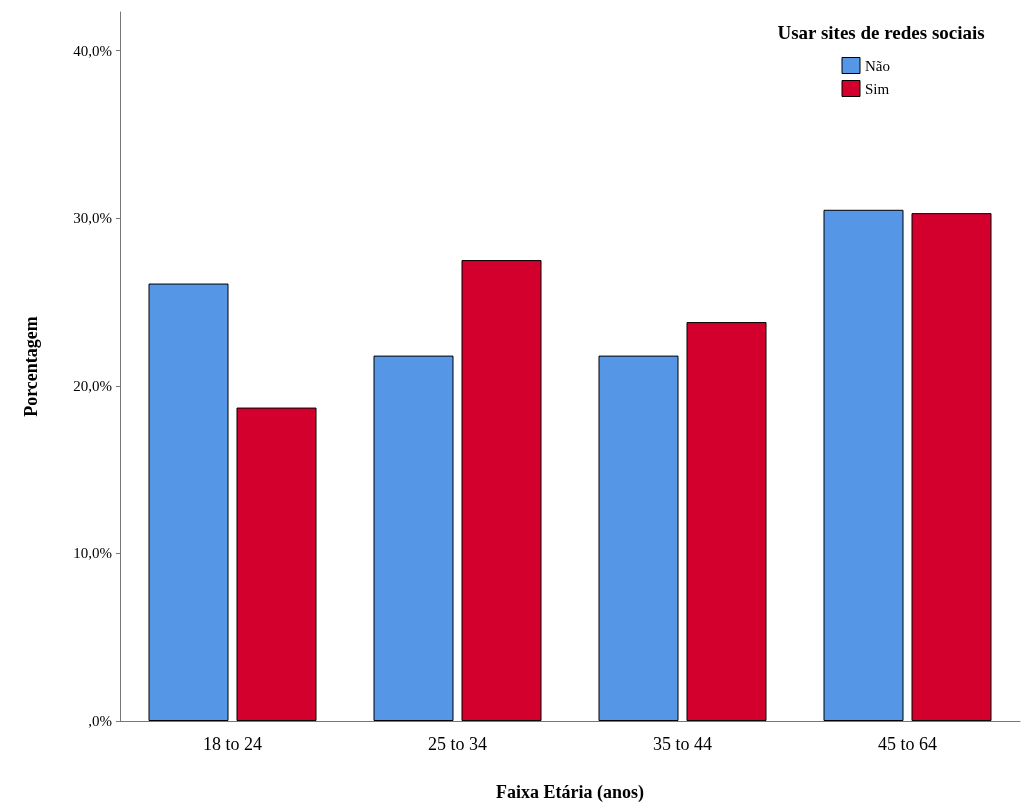 This screenshot has height=810, width=1025. Describe the element at coordinates (92, 218) in the screenshot. I see `y-tick-label: 30,0%` at that location.